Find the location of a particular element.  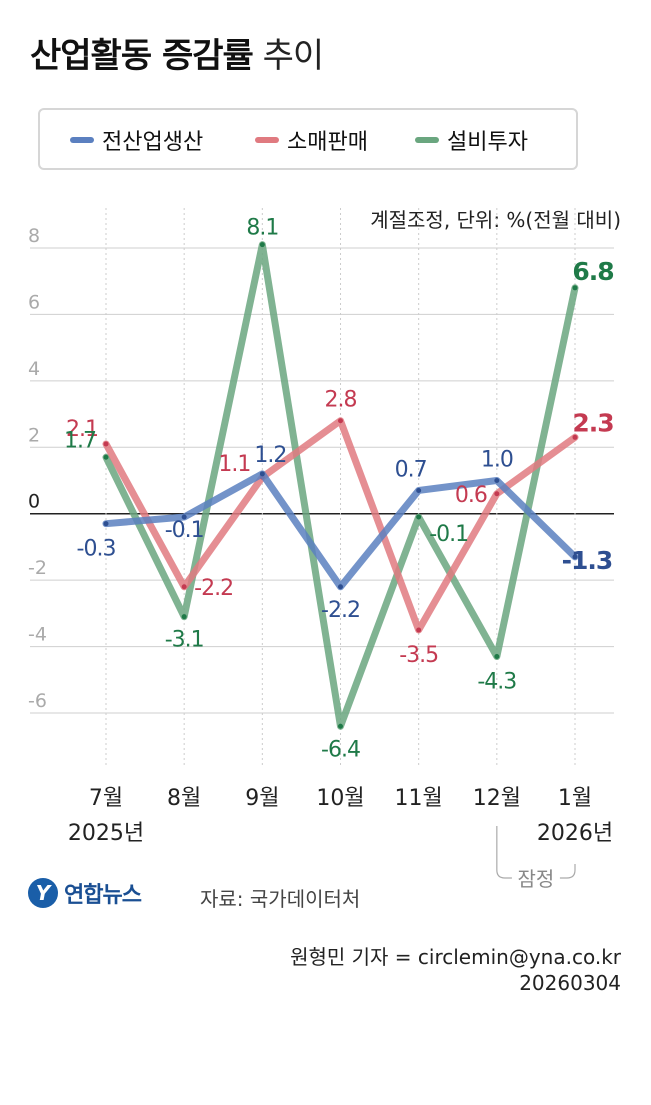

y-tick-label: -6 is located at coordinates (37, 701).